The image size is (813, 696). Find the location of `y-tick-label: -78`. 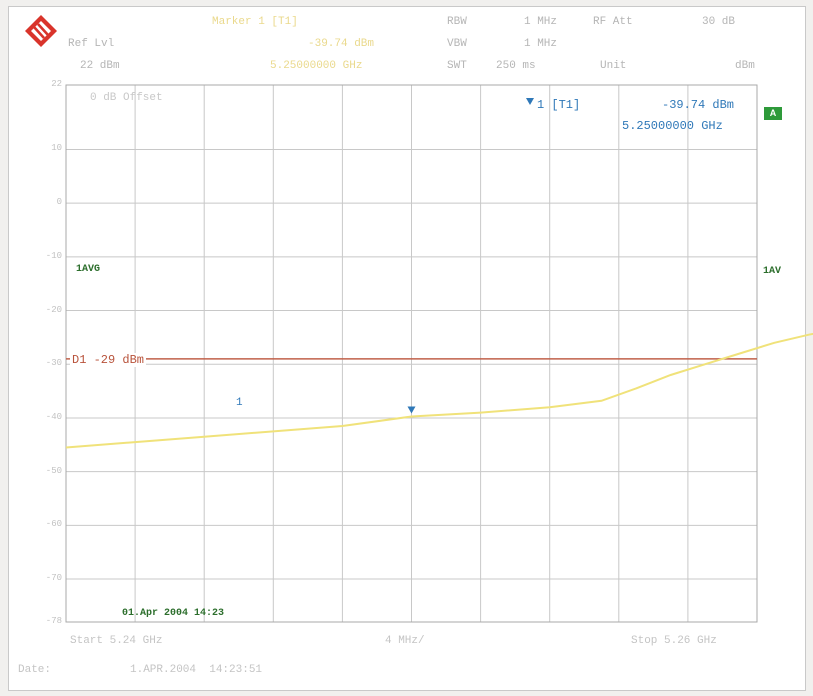

y-tick-label: -78 is located at coordinates (53, 621).